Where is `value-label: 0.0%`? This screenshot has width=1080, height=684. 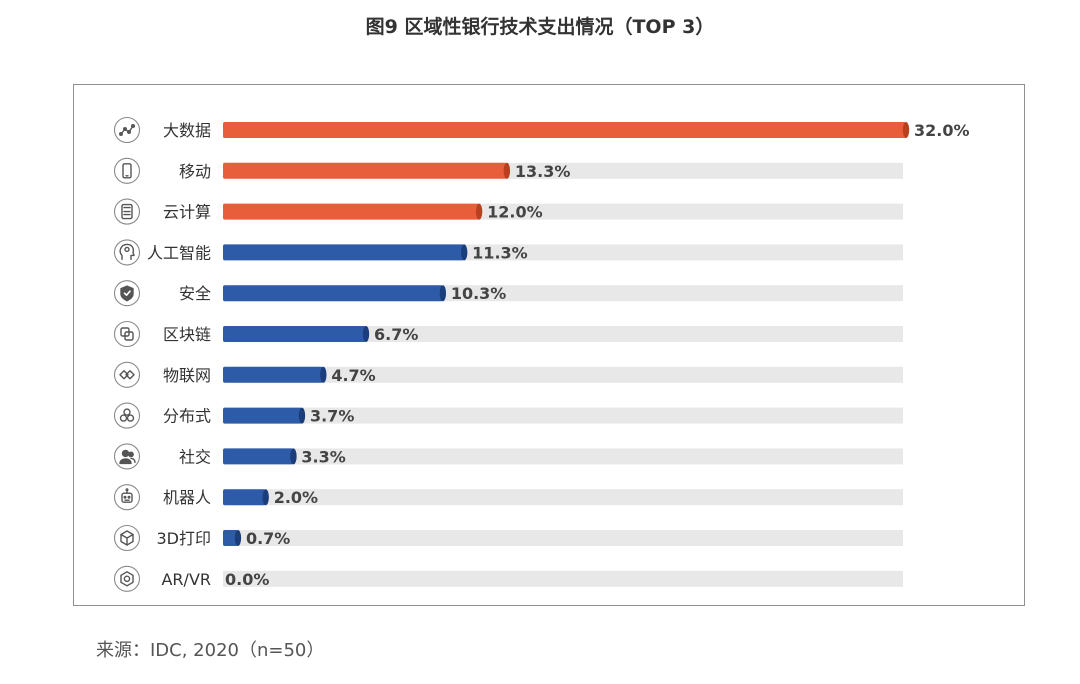 value-label: 0.0% is located at coordinates (247, 579).